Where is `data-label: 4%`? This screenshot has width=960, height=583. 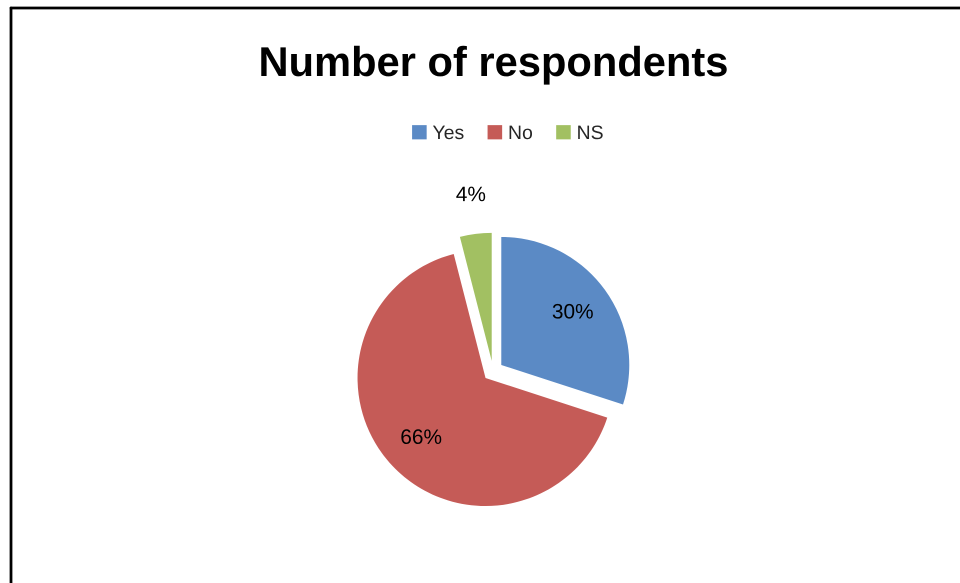
data-label: 4% is located at coordinates (471, 194).